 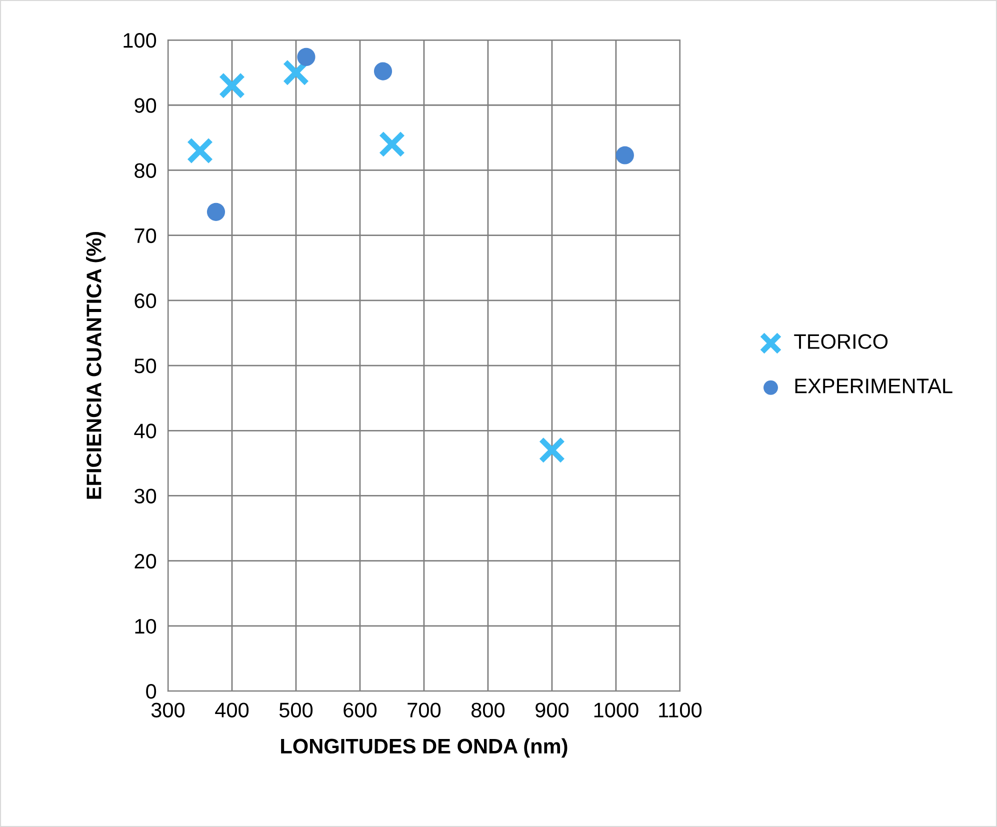 What do you see at coordinates (151, 691) in the screenshot?
I see `y-tick-label: 0` at bounding box center [151, 691].